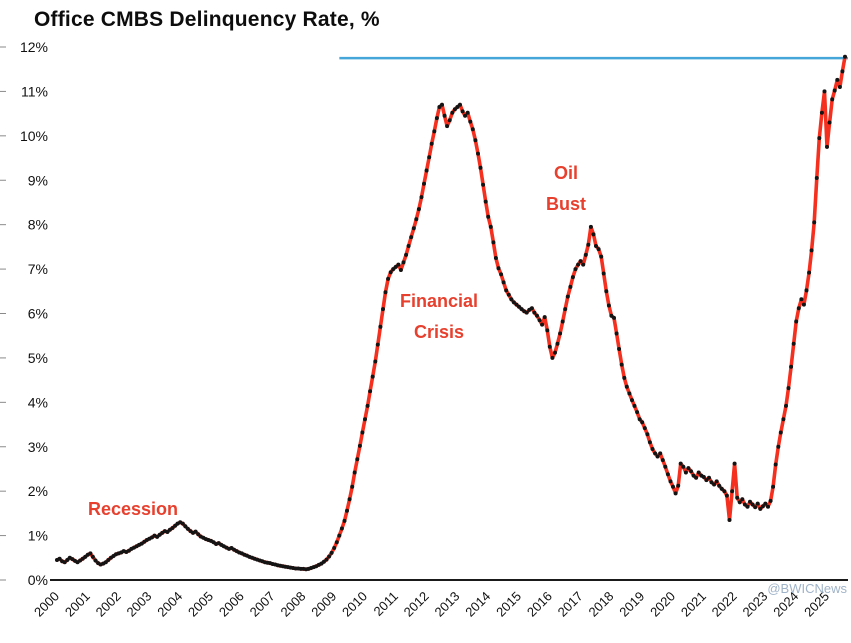 This screenshot has height=643, width=851. Describe the element at coordinates (807, 588) in the screenshot. I see `watermark: @BWICNews` at that location.